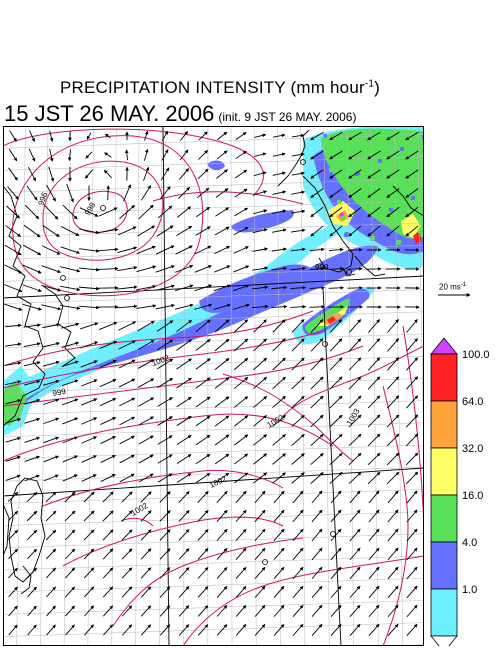  What do you see at coordinates (370, 266) in the screenshot?
I see `coastline-segment` at bounding box center [370, 266].